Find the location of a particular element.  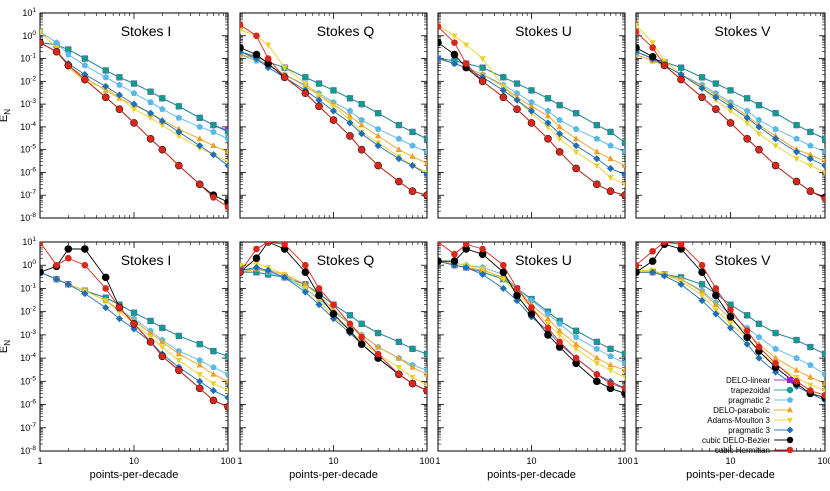

y-tick-label: 10⁻⁵ is located at coordinates (28, 149).